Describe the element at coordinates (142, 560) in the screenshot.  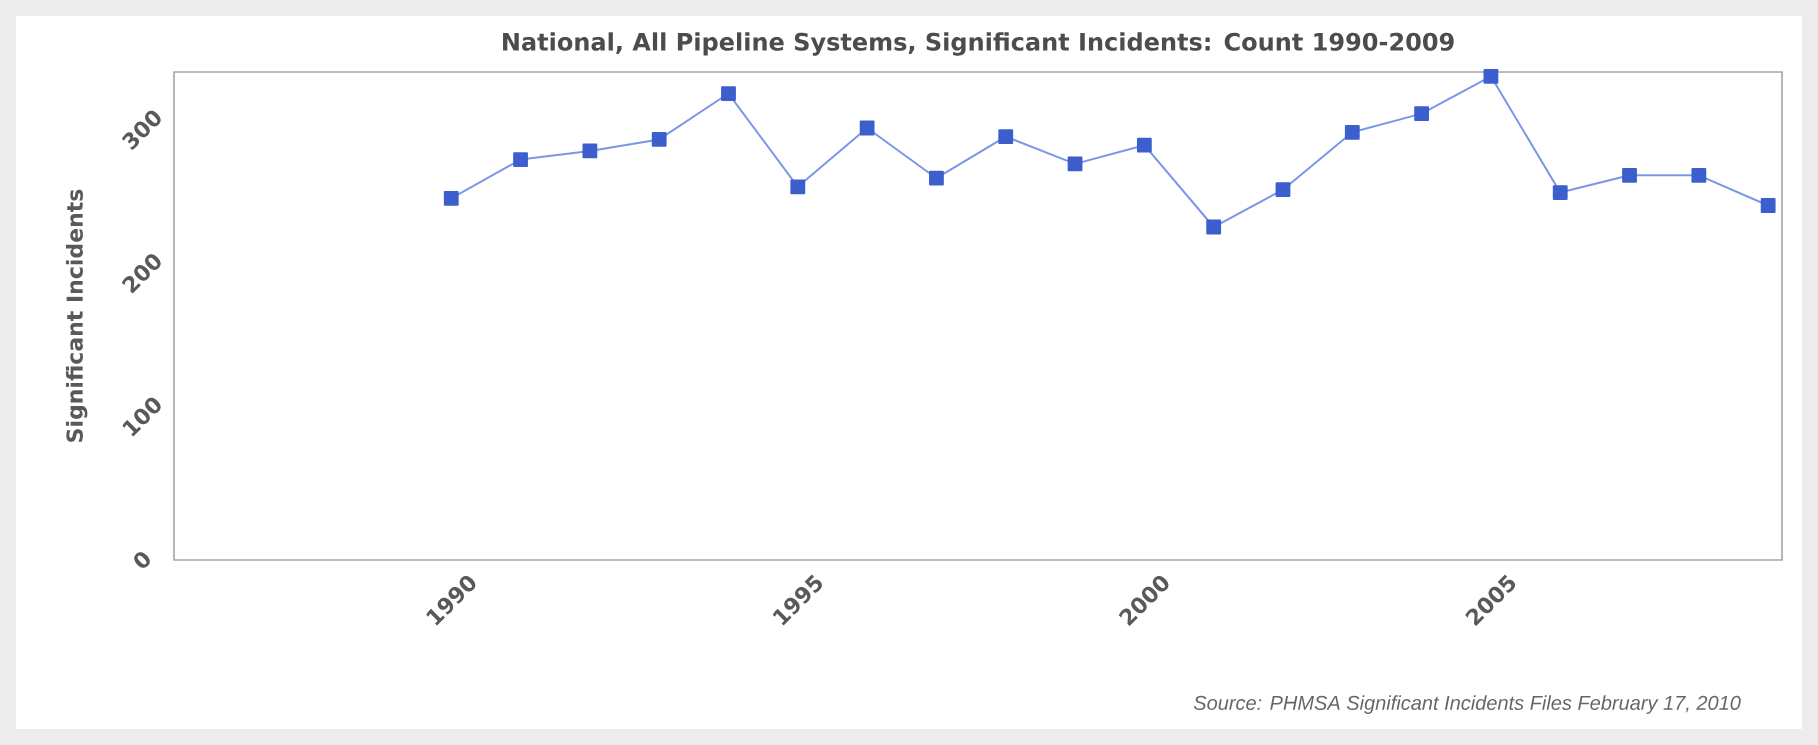
I see `y-tick-label: 0` at that location.